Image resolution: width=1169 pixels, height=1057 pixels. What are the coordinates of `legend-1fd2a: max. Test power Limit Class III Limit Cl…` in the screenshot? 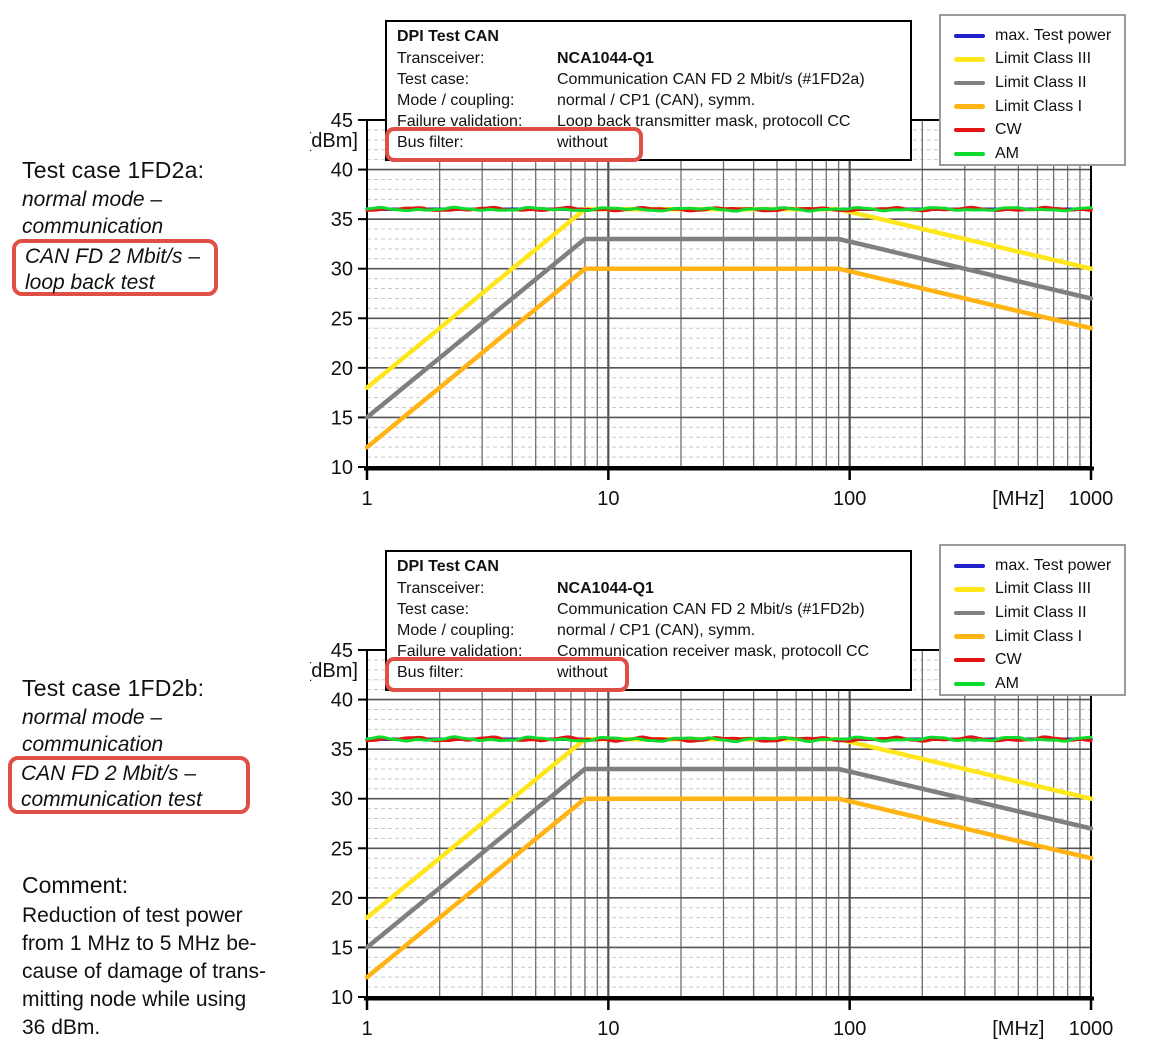 It's located at (1032, 90).